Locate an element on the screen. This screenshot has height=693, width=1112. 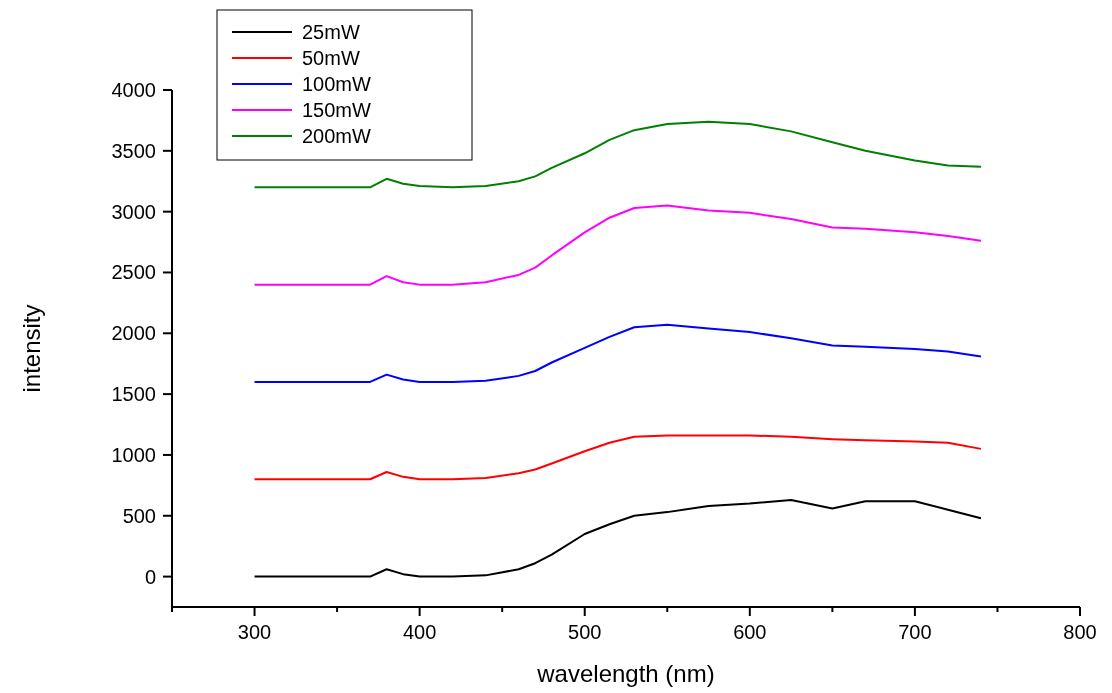
x-tick-label: 600 is located at coordinates (750, 632).